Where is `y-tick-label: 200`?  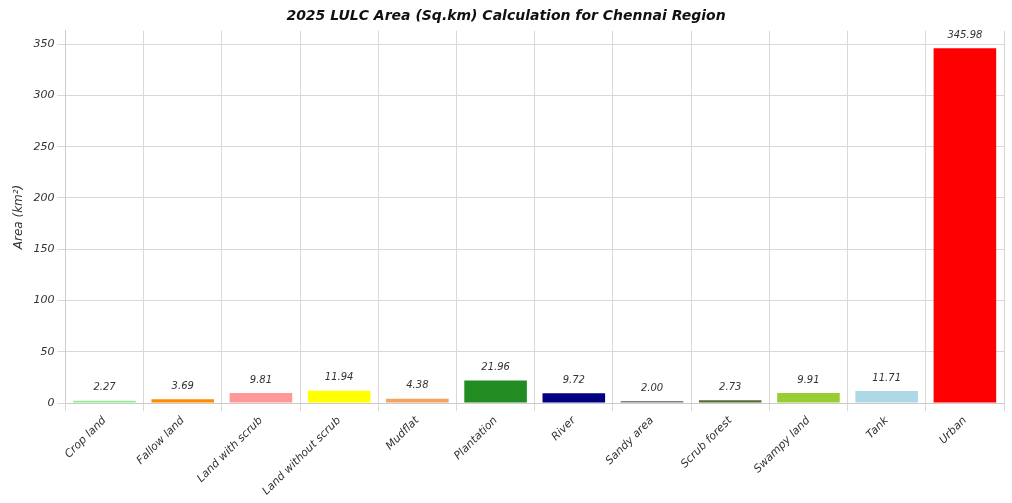
y-tick-label: 200 is located at coordinates (44, 197).